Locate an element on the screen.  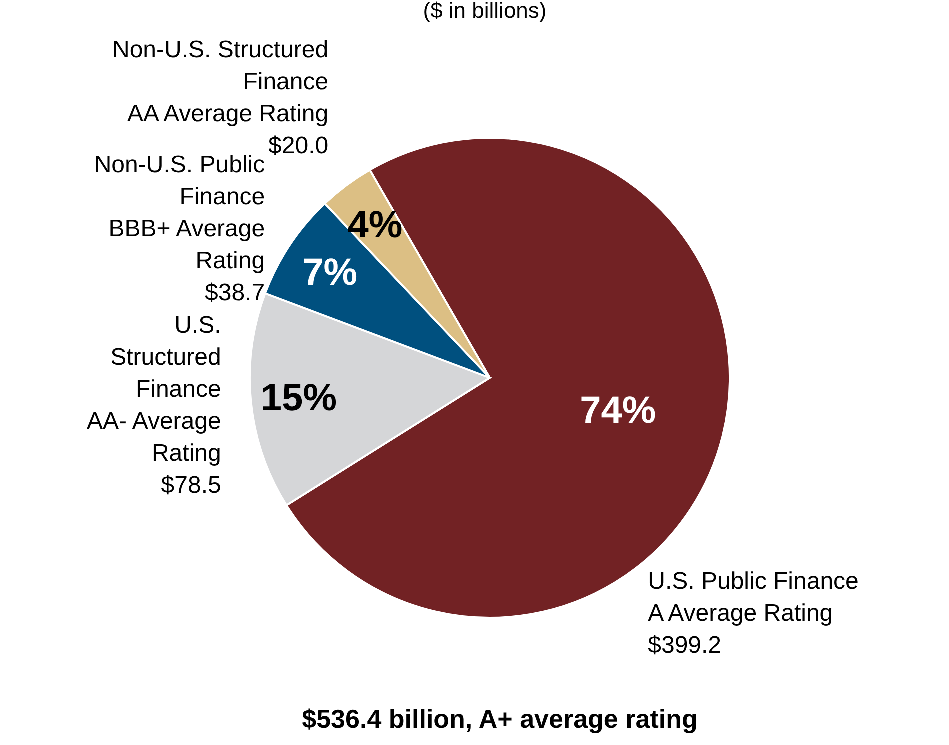
text: 74% is located at coordinates (618, 411).